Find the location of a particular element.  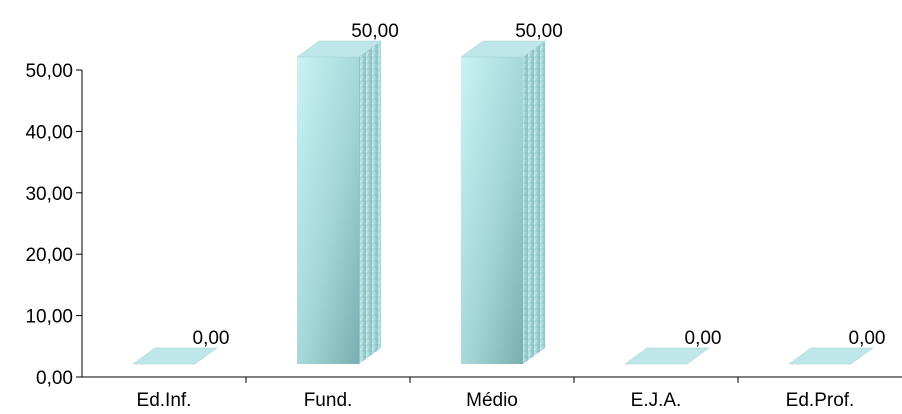

x-tick-label: E.J.A. is located at coordinates (656, 400).